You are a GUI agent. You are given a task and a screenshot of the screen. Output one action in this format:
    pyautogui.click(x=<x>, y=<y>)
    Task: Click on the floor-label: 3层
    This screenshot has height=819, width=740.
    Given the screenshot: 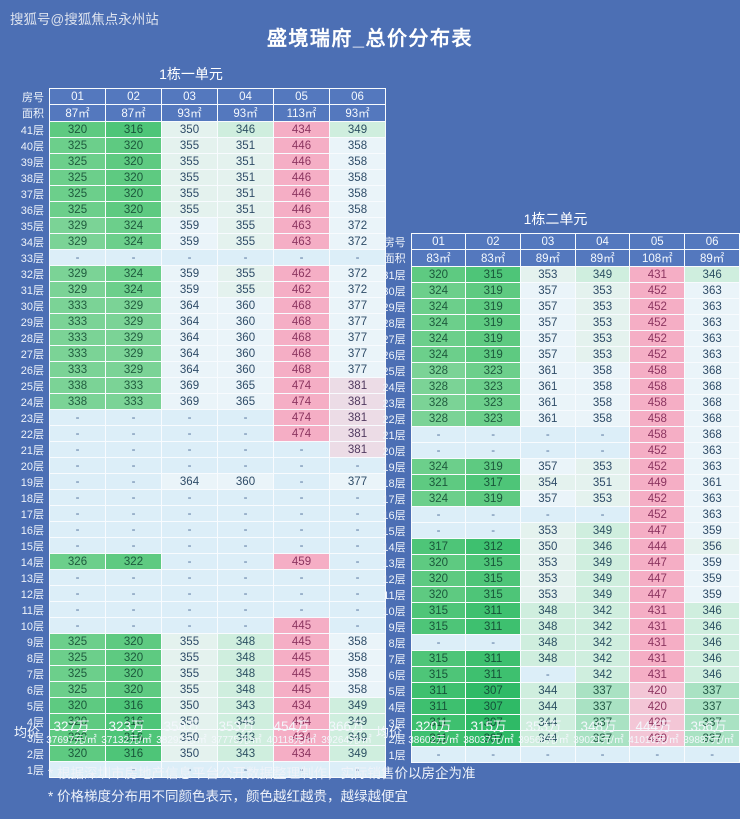 What is the action you would take?
    pyautogui.click(x=35, y=738)
    